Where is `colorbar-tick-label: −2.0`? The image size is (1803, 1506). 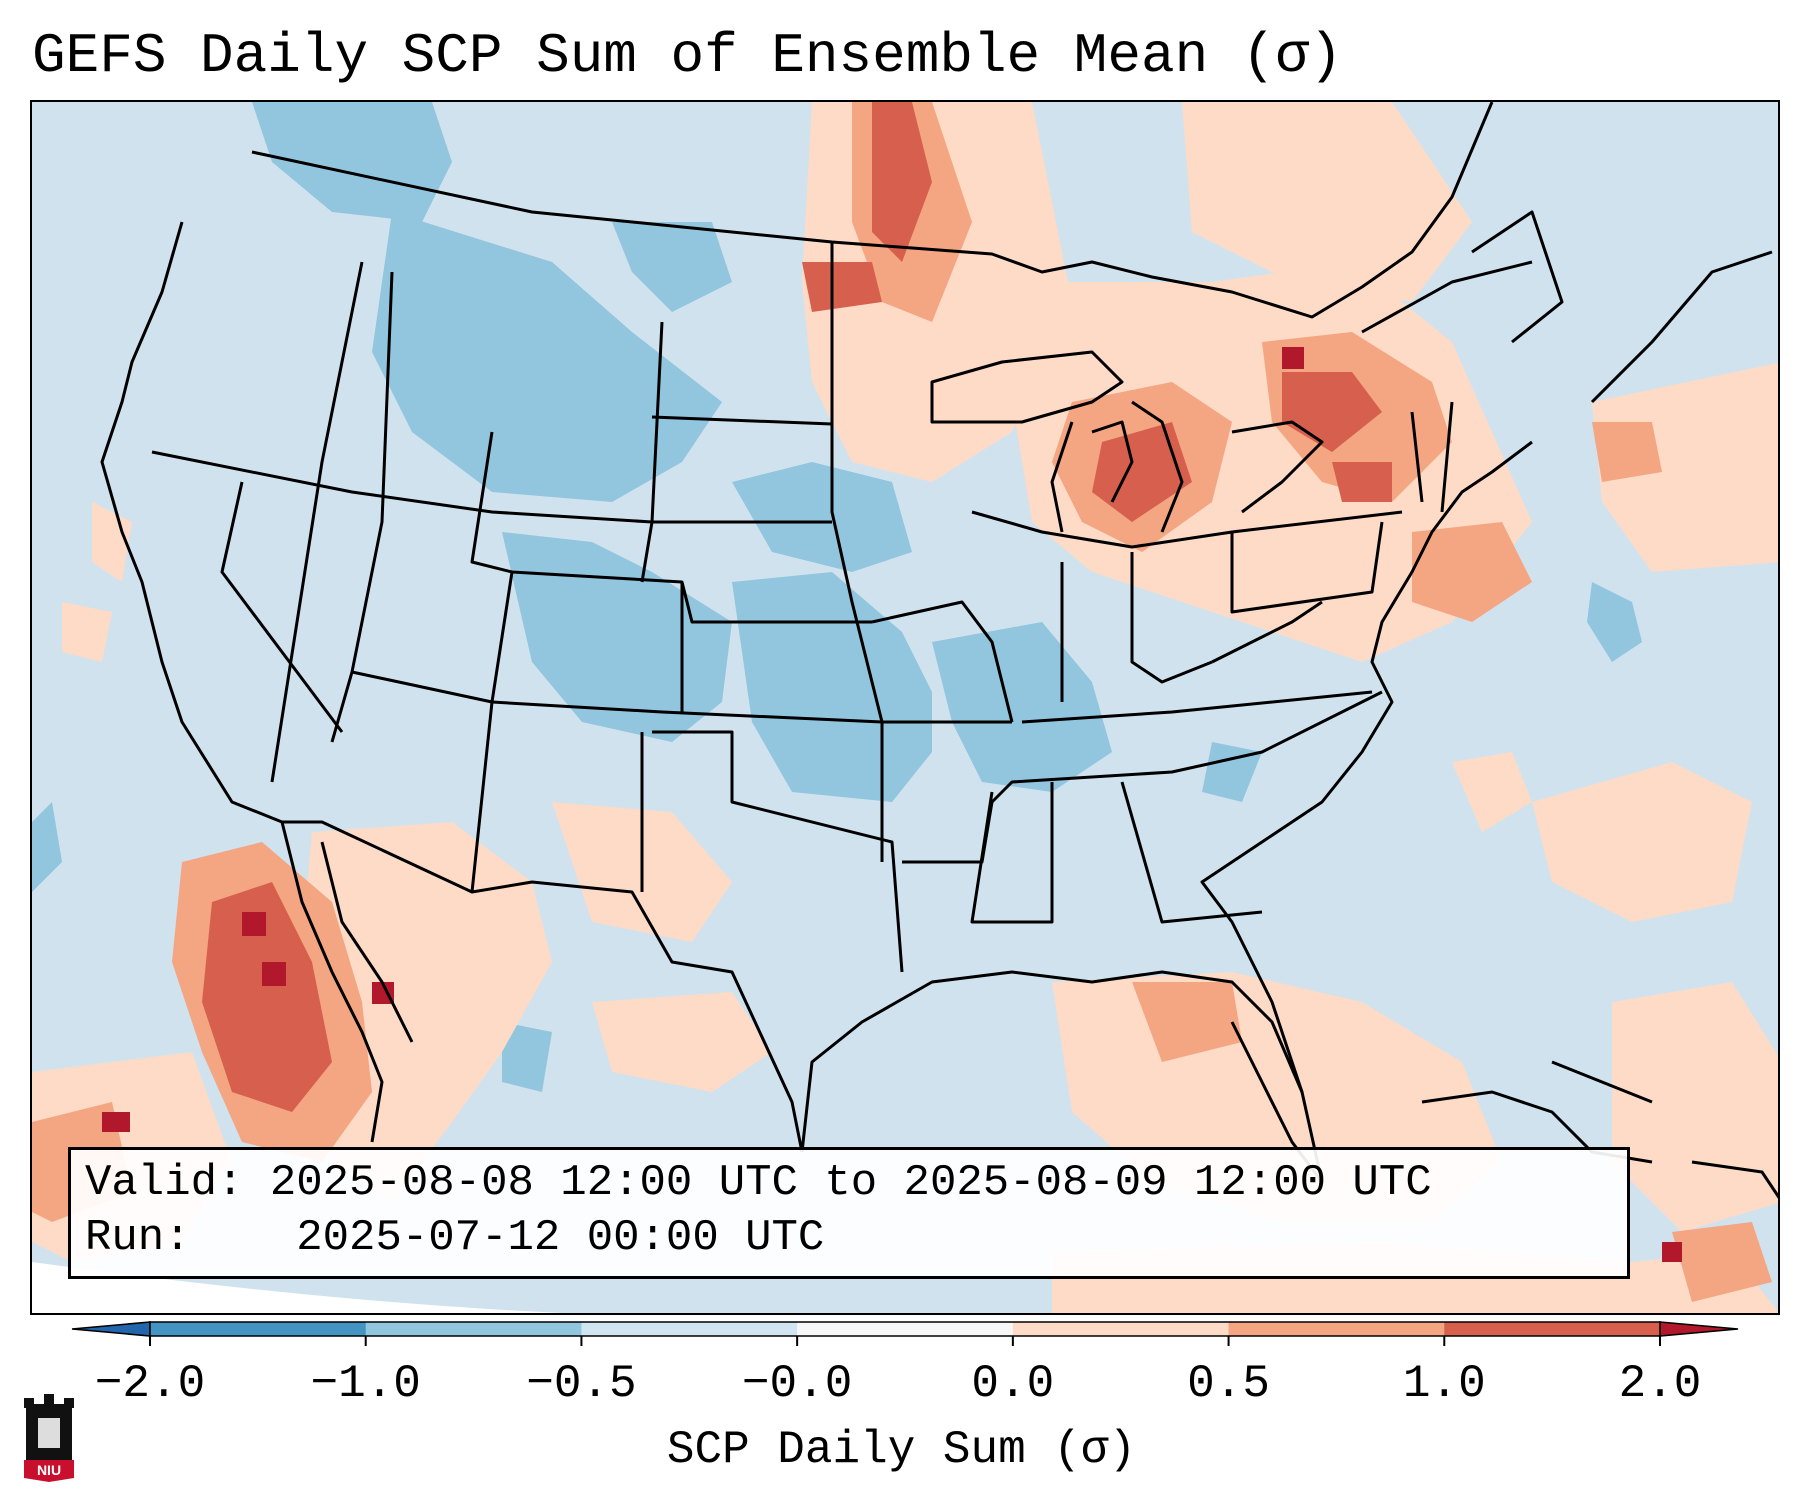
colorbar-tick-label: −2.0 is located at coordinates (150, 1384).